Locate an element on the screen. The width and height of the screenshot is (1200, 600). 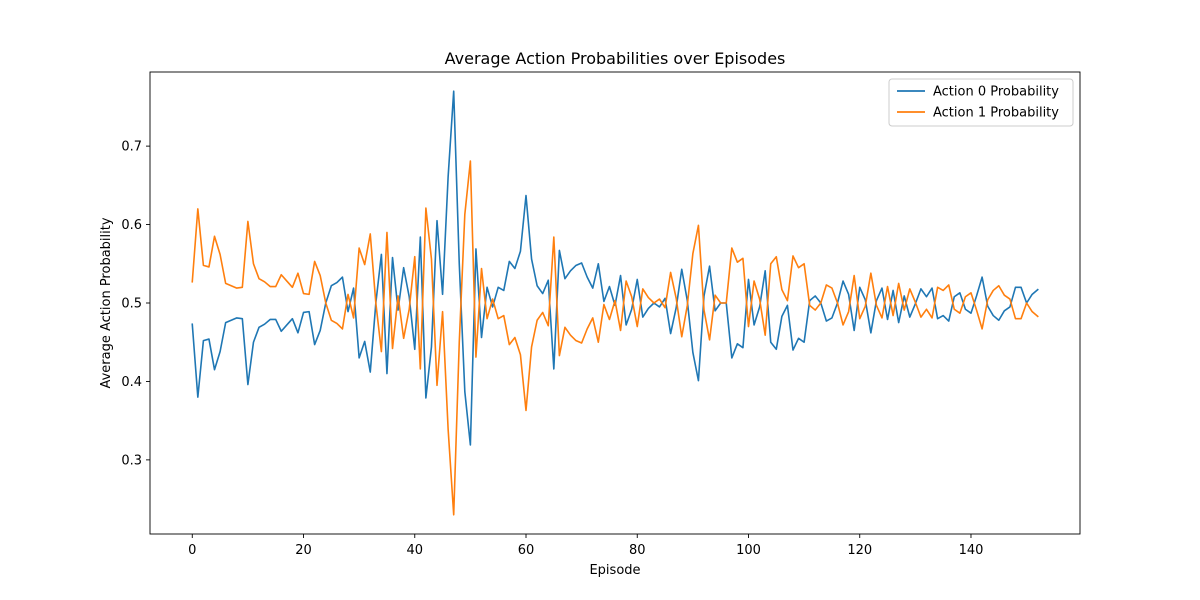
x-tick-label: 40 is located at coordinates (414, 550).